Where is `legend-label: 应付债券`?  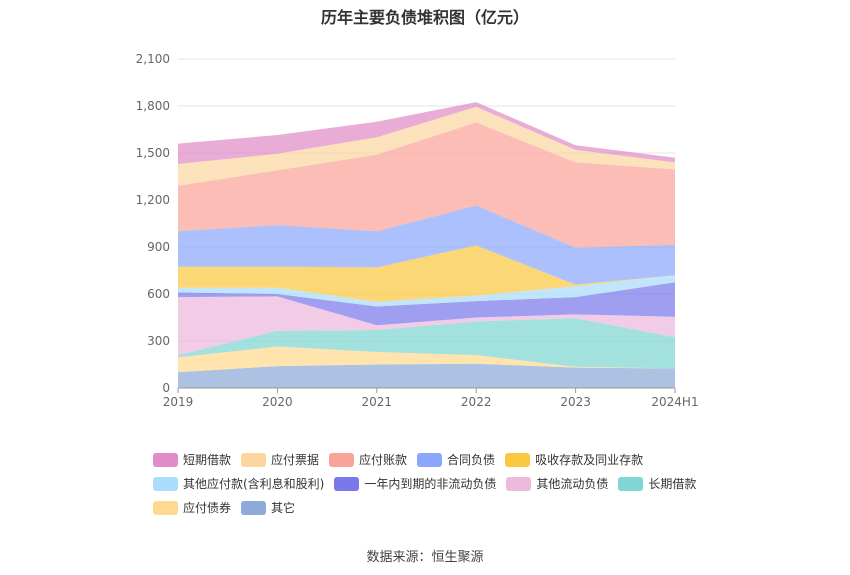 legend-label: 应付债券 is located at coordinates (207, 508).